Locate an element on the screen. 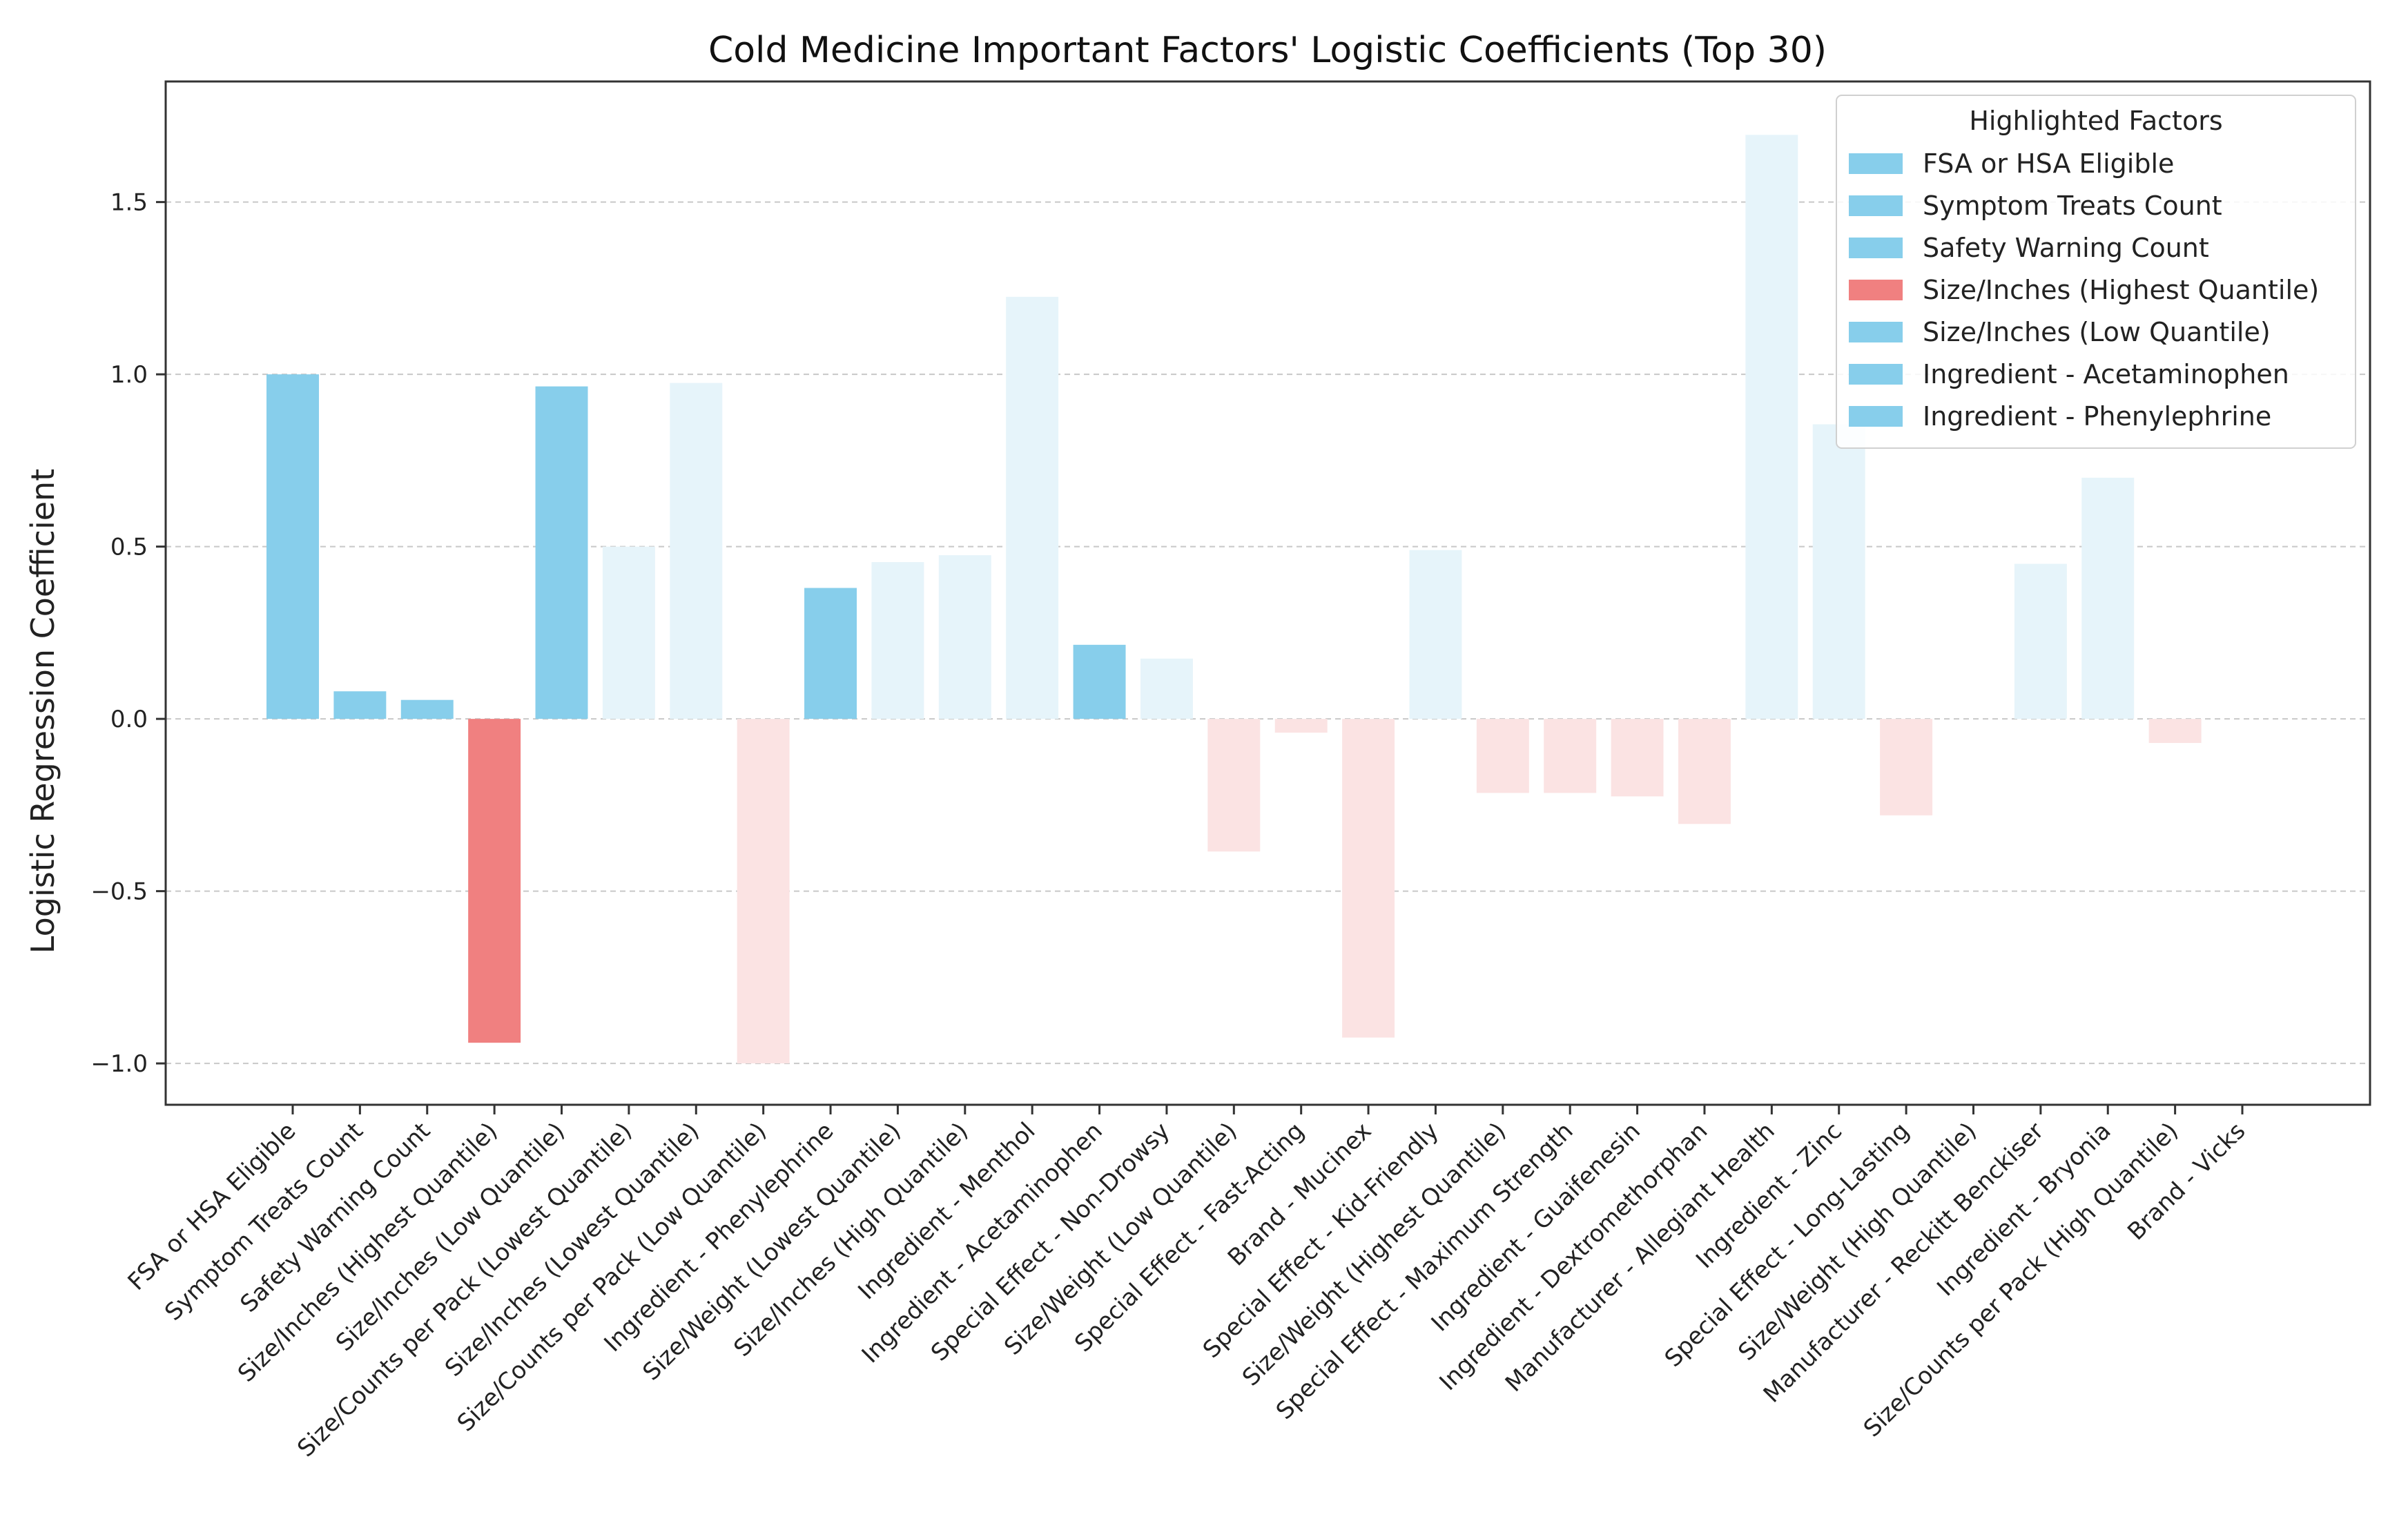 The height and width of the screenshot is (1537, 2408). y-tick-label: 1.0 is located at coordinates (129, 375).